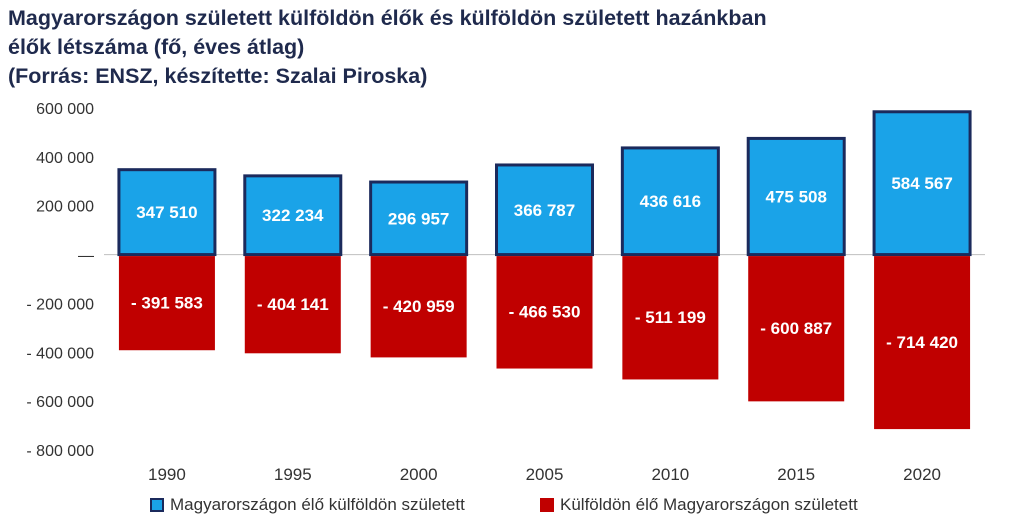 This screenshot has height=528, width=1024. I want to click on legend-item-negative: Külföldön élő Magyarországon született, so click(699, 505).